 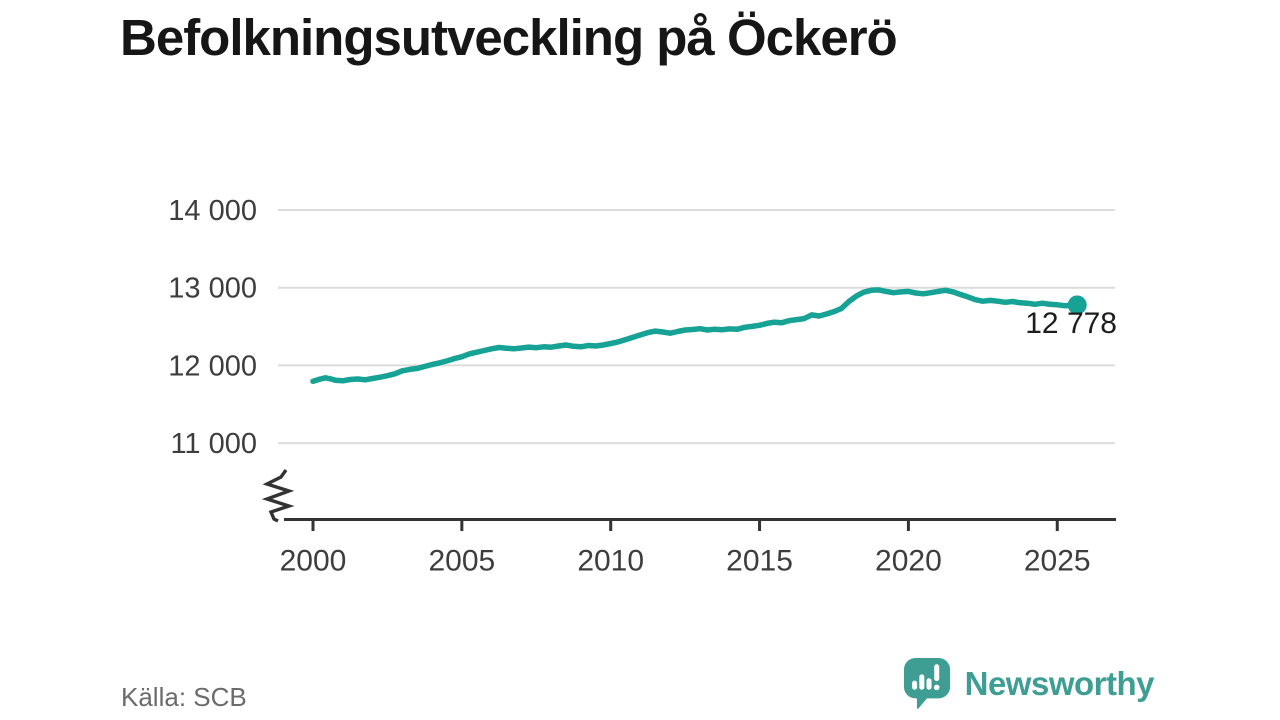 What do you see at coordinates (936, 687) in the screenshot?
I see `exclamation-dot` at bounding box center [936, 687].